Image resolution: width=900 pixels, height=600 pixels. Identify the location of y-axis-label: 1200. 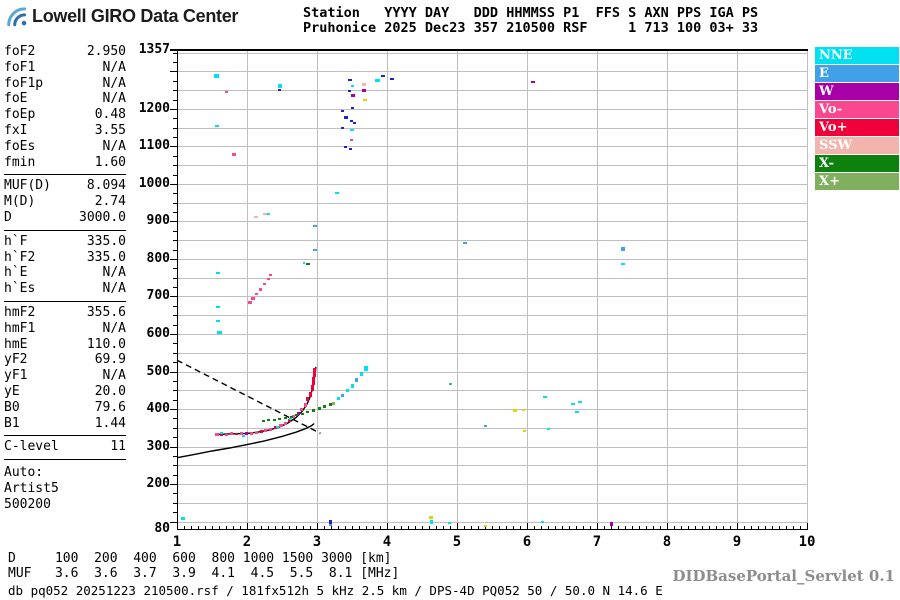
(154, 108).